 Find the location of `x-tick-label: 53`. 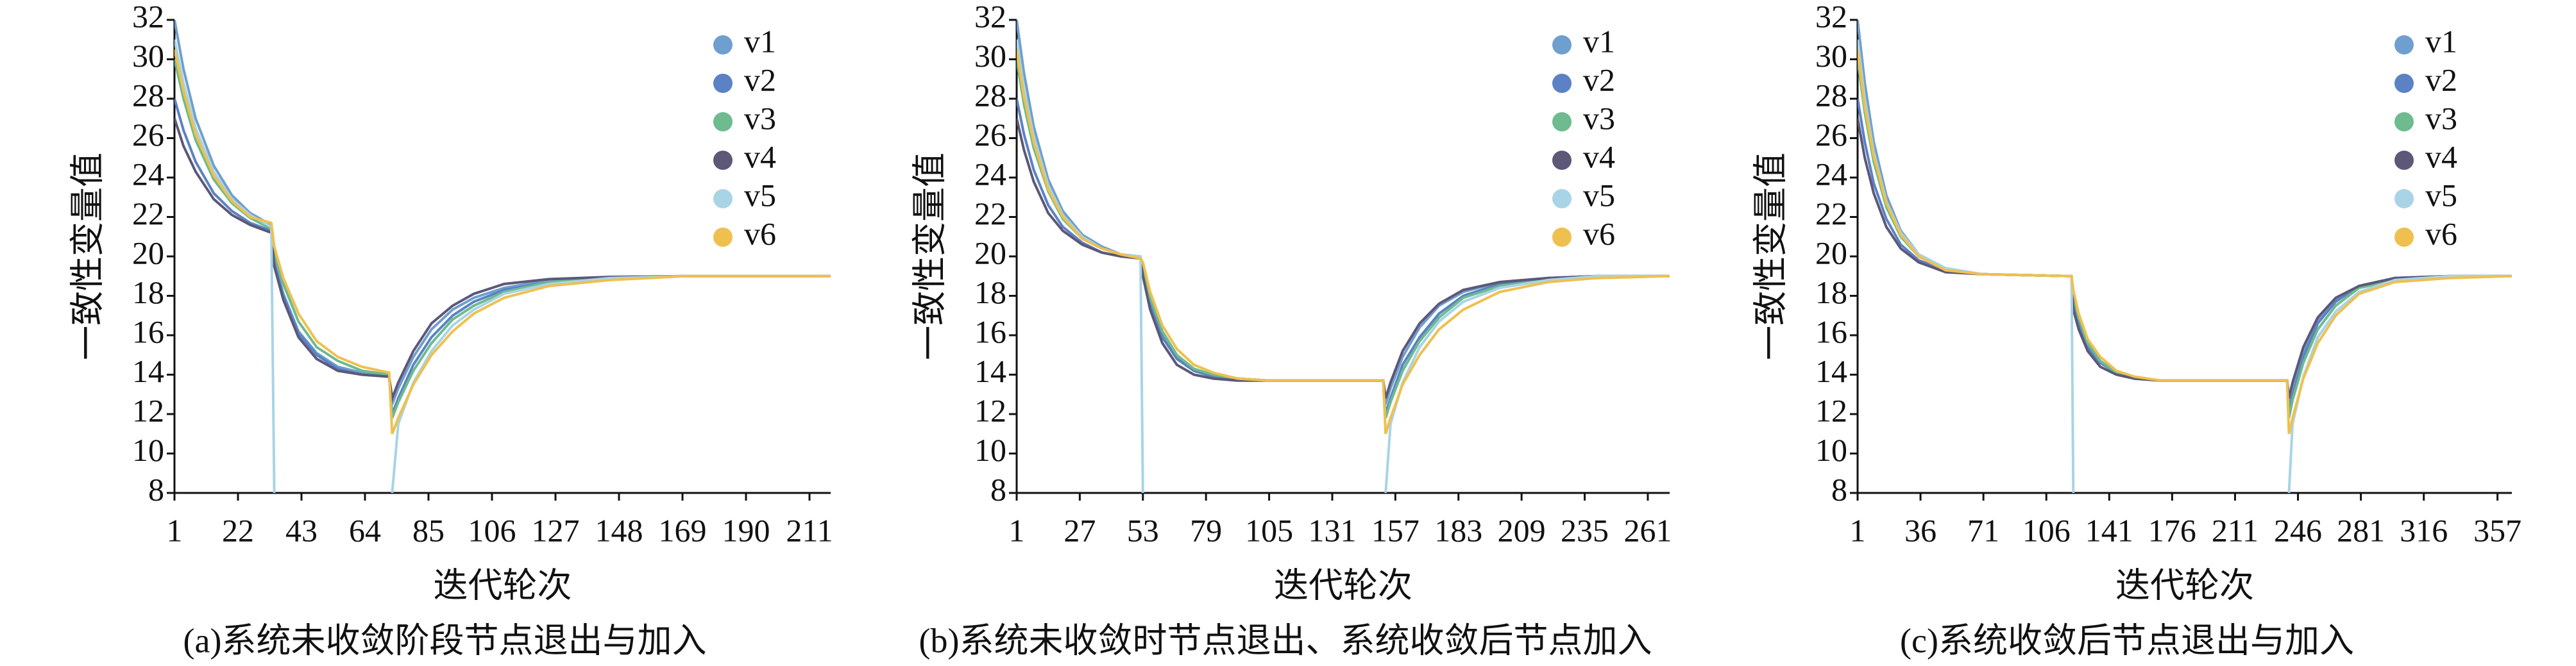

x-tick-label: 53 is located at coordinates (1143, 530).